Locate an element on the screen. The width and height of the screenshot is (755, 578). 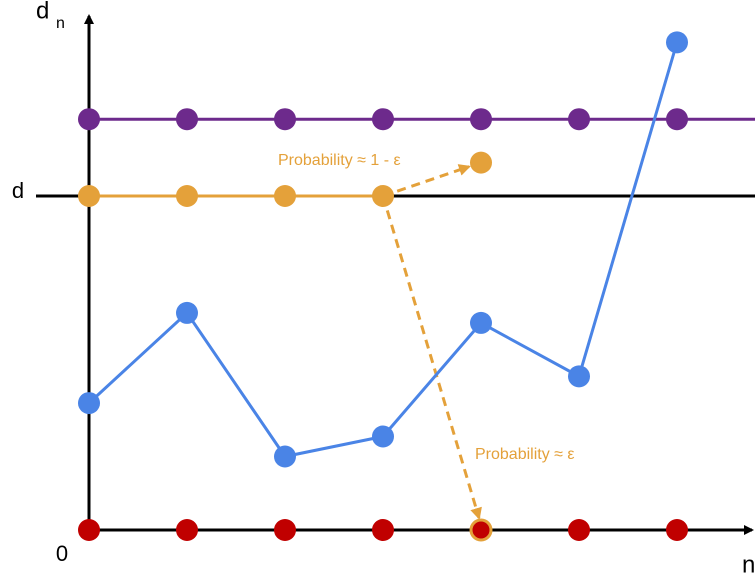
point-highlight is located at coordinates (481, 530).